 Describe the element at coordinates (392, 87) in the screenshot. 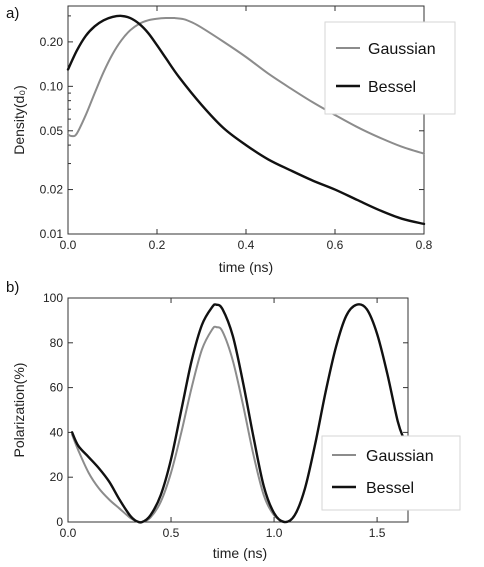

I see `legend-a-bessel-label: Bessel` at that location.